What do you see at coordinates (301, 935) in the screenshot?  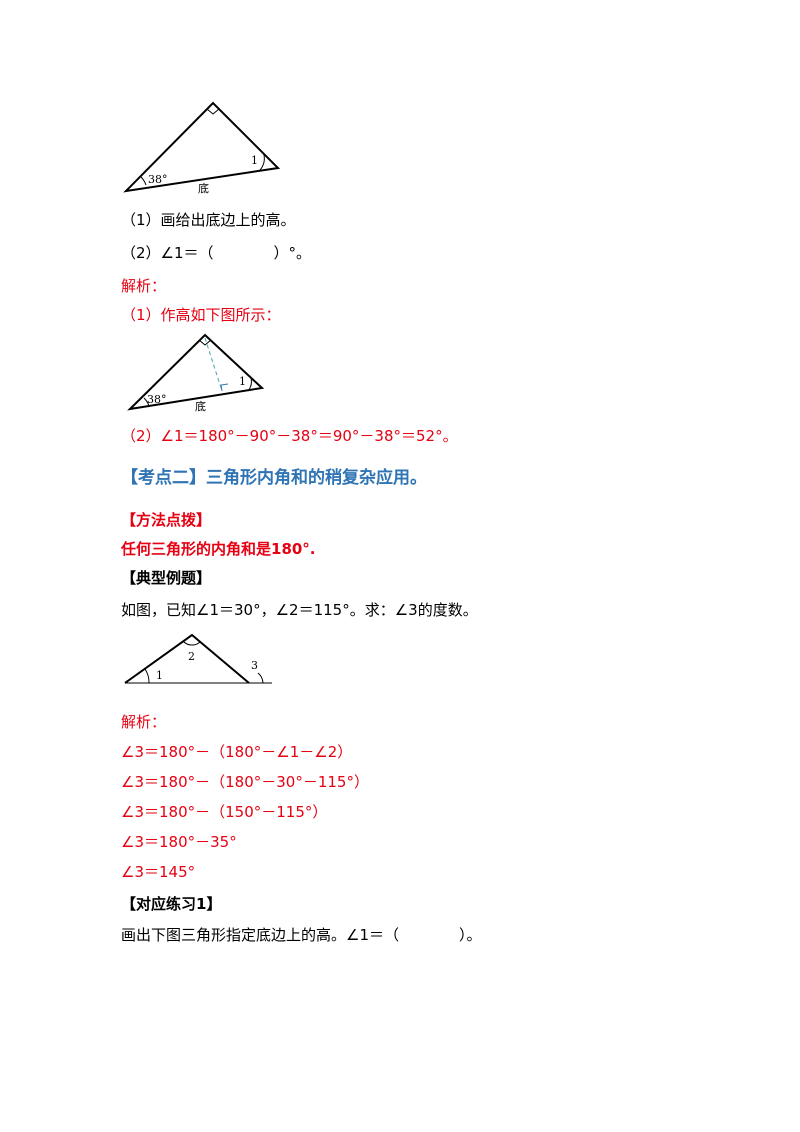 I see `practice-text: 画出下图三角形指定底边上的高。∠1＝（ ）。` at bounding box center [301, 935].